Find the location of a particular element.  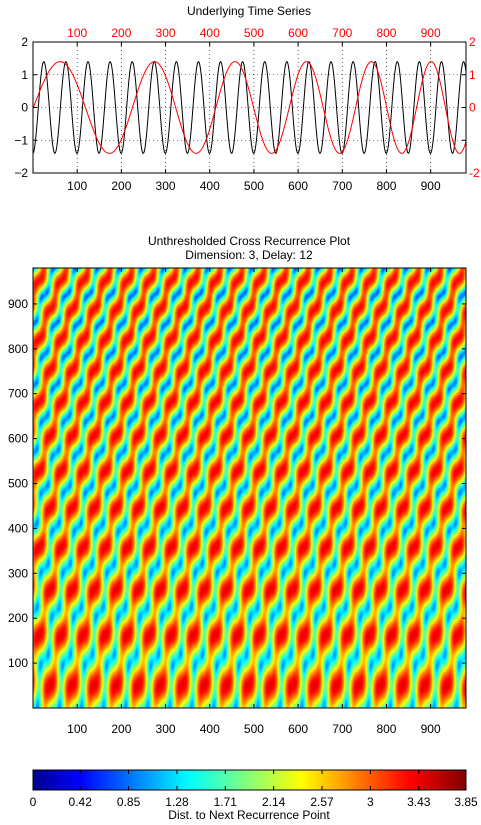

ts-xtick-label: 500 is located at coordinates (254, 186).